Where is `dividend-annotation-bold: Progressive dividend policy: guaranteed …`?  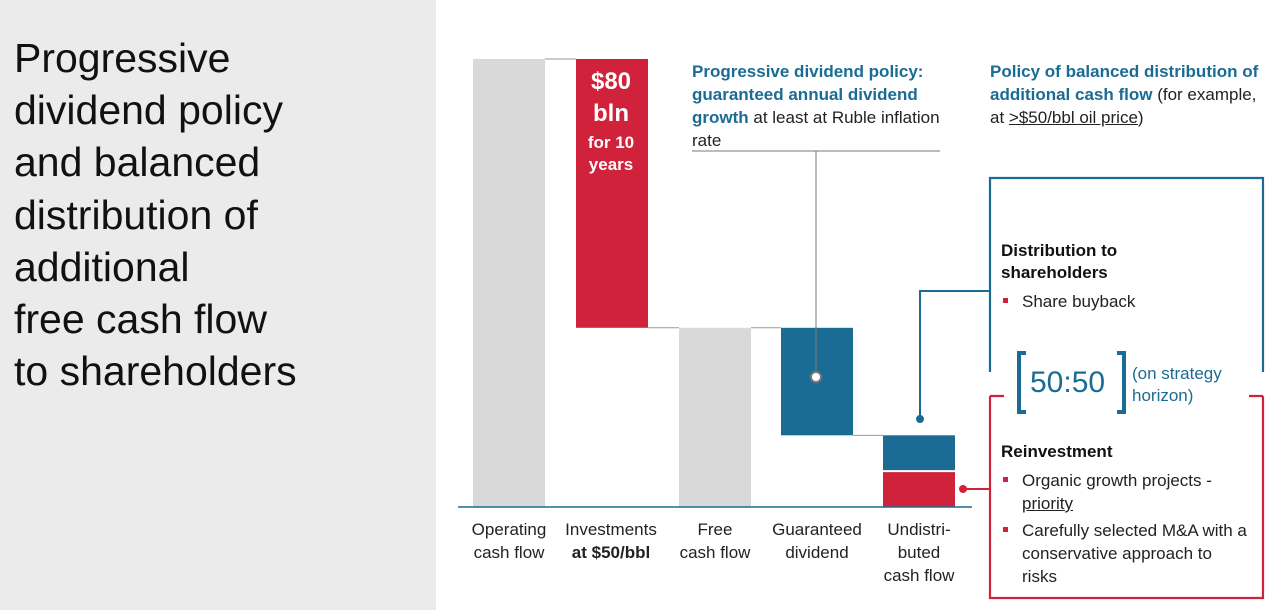 dividend-annotation-bold: Progressive dividend policy: guaranteed … is located at coordinates (808, 94).